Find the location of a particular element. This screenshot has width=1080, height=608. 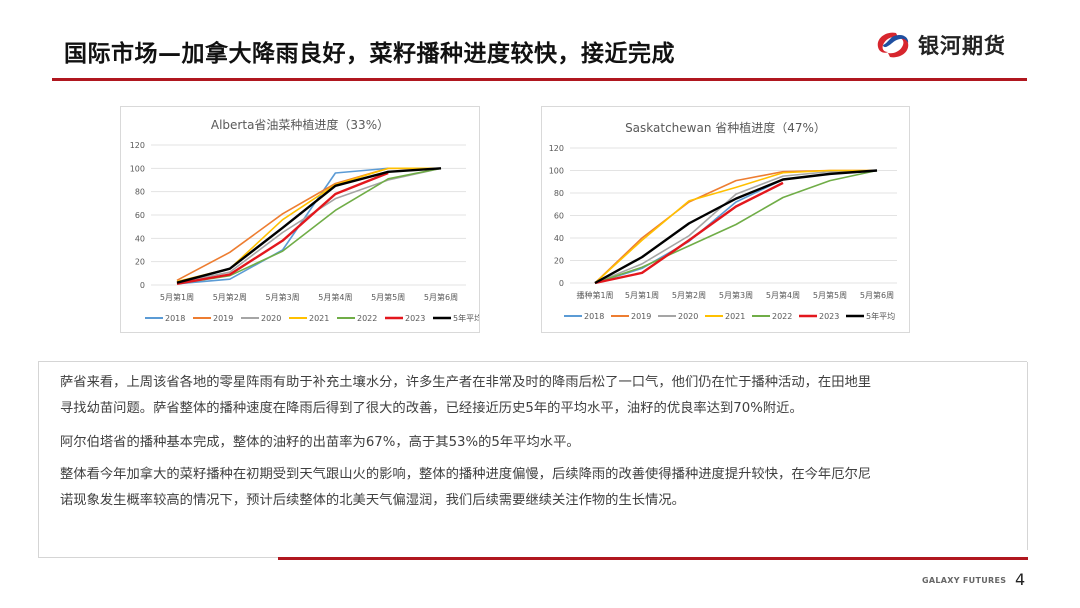

series-line-2018 is located at coordinates (282, 226).